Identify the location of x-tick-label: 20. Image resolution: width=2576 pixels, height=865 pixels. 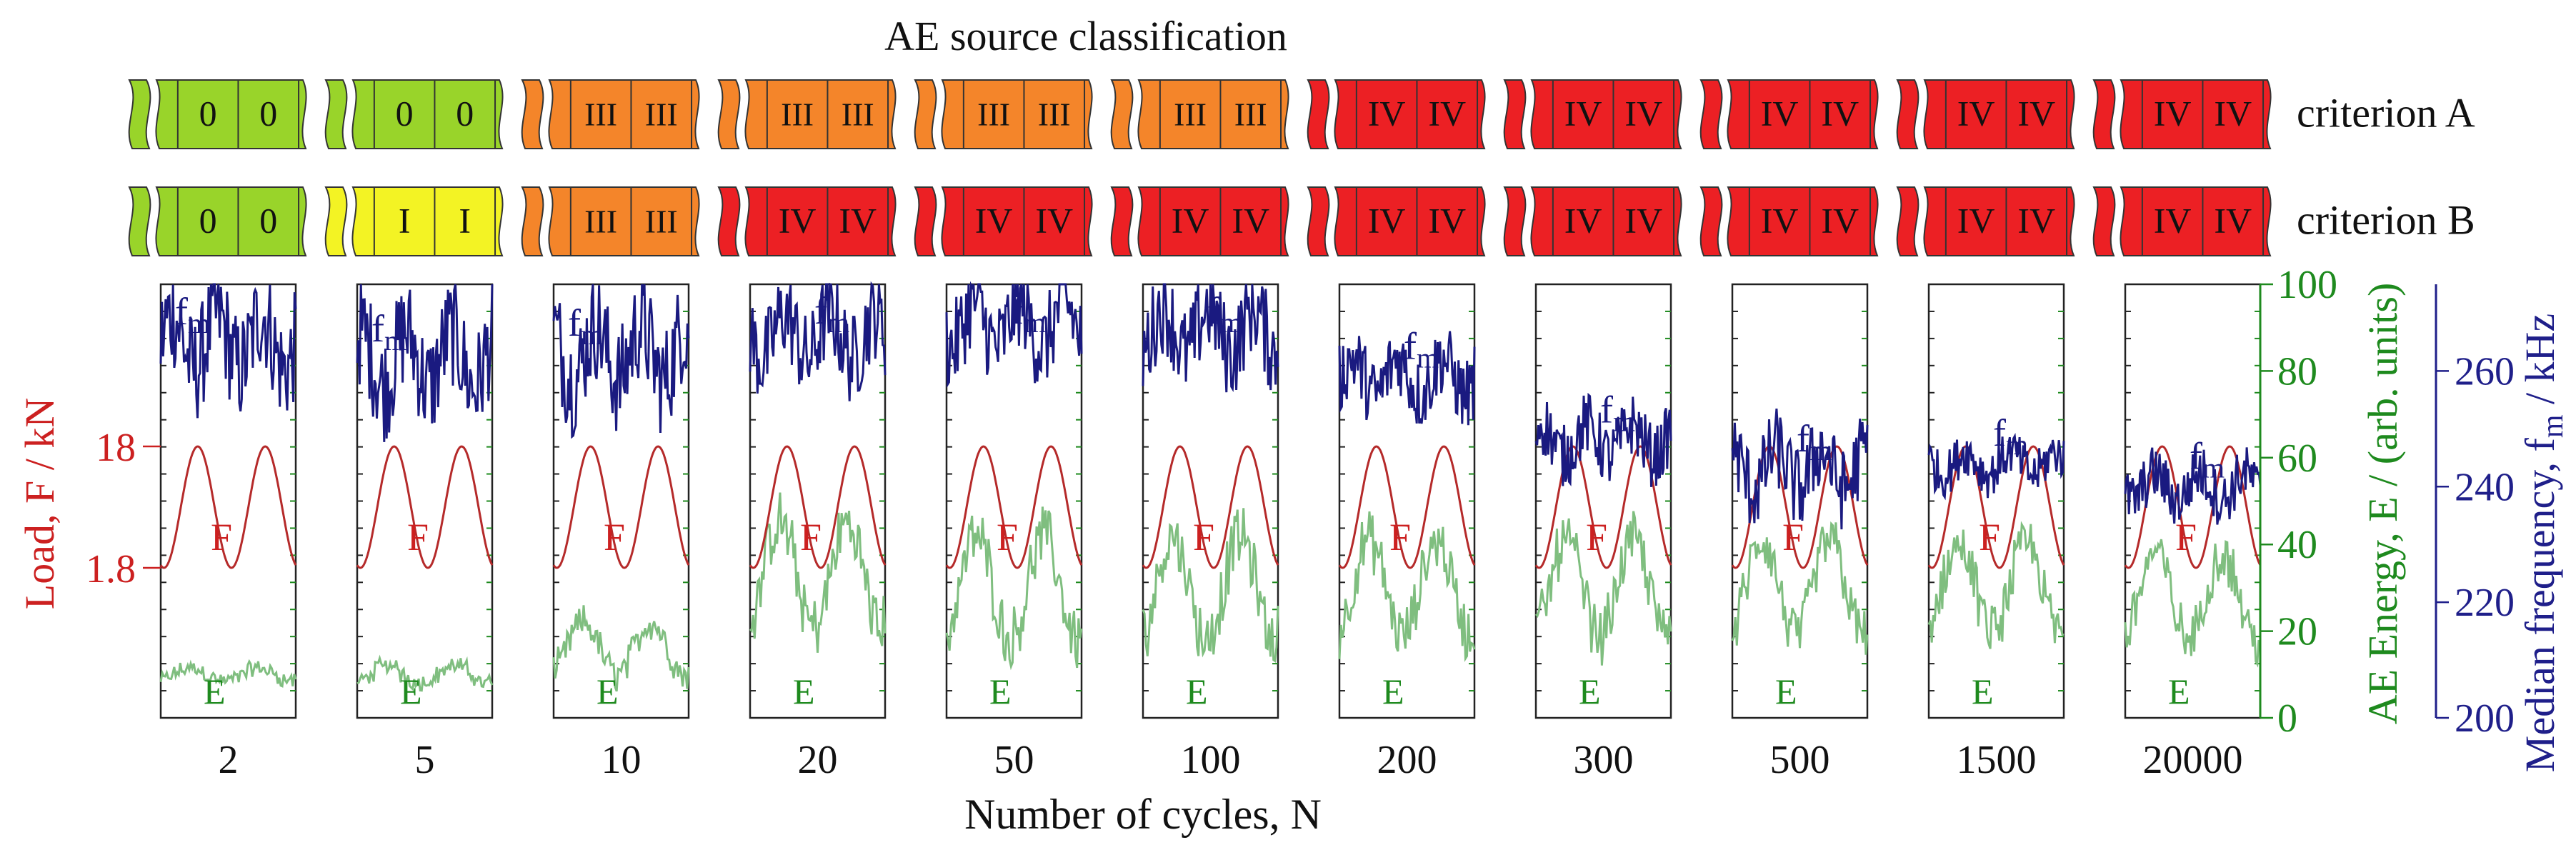
(818, 760).